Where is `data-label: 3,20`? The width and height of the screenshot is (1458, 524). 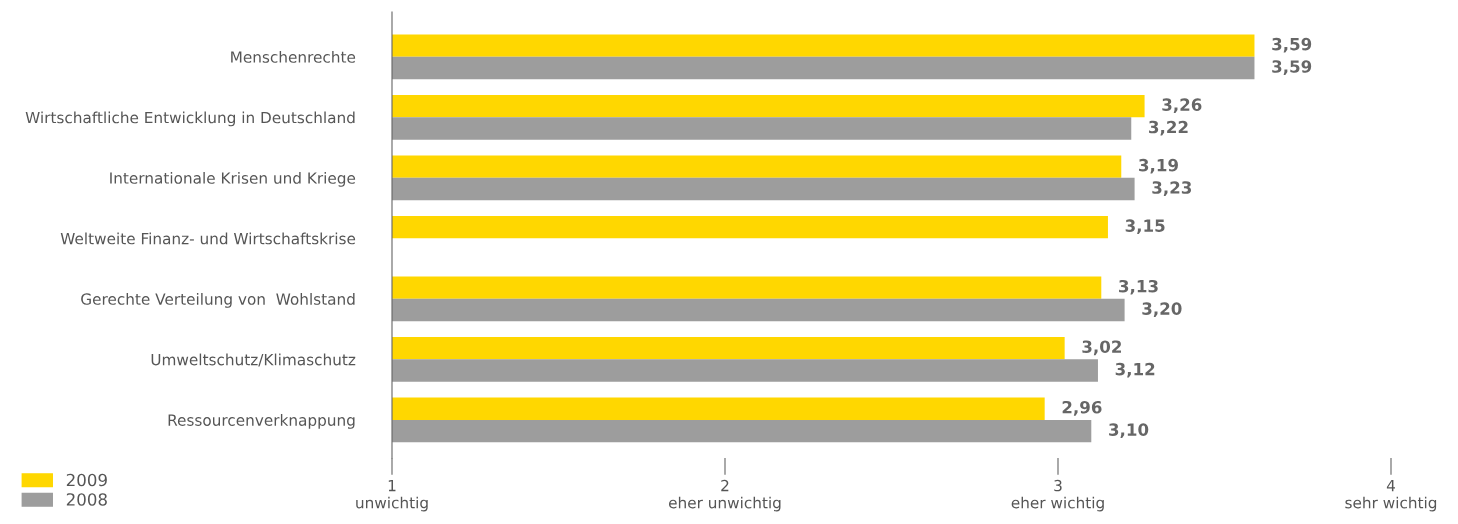
data-label: 3,20 is located at coordinates (1162, 310).